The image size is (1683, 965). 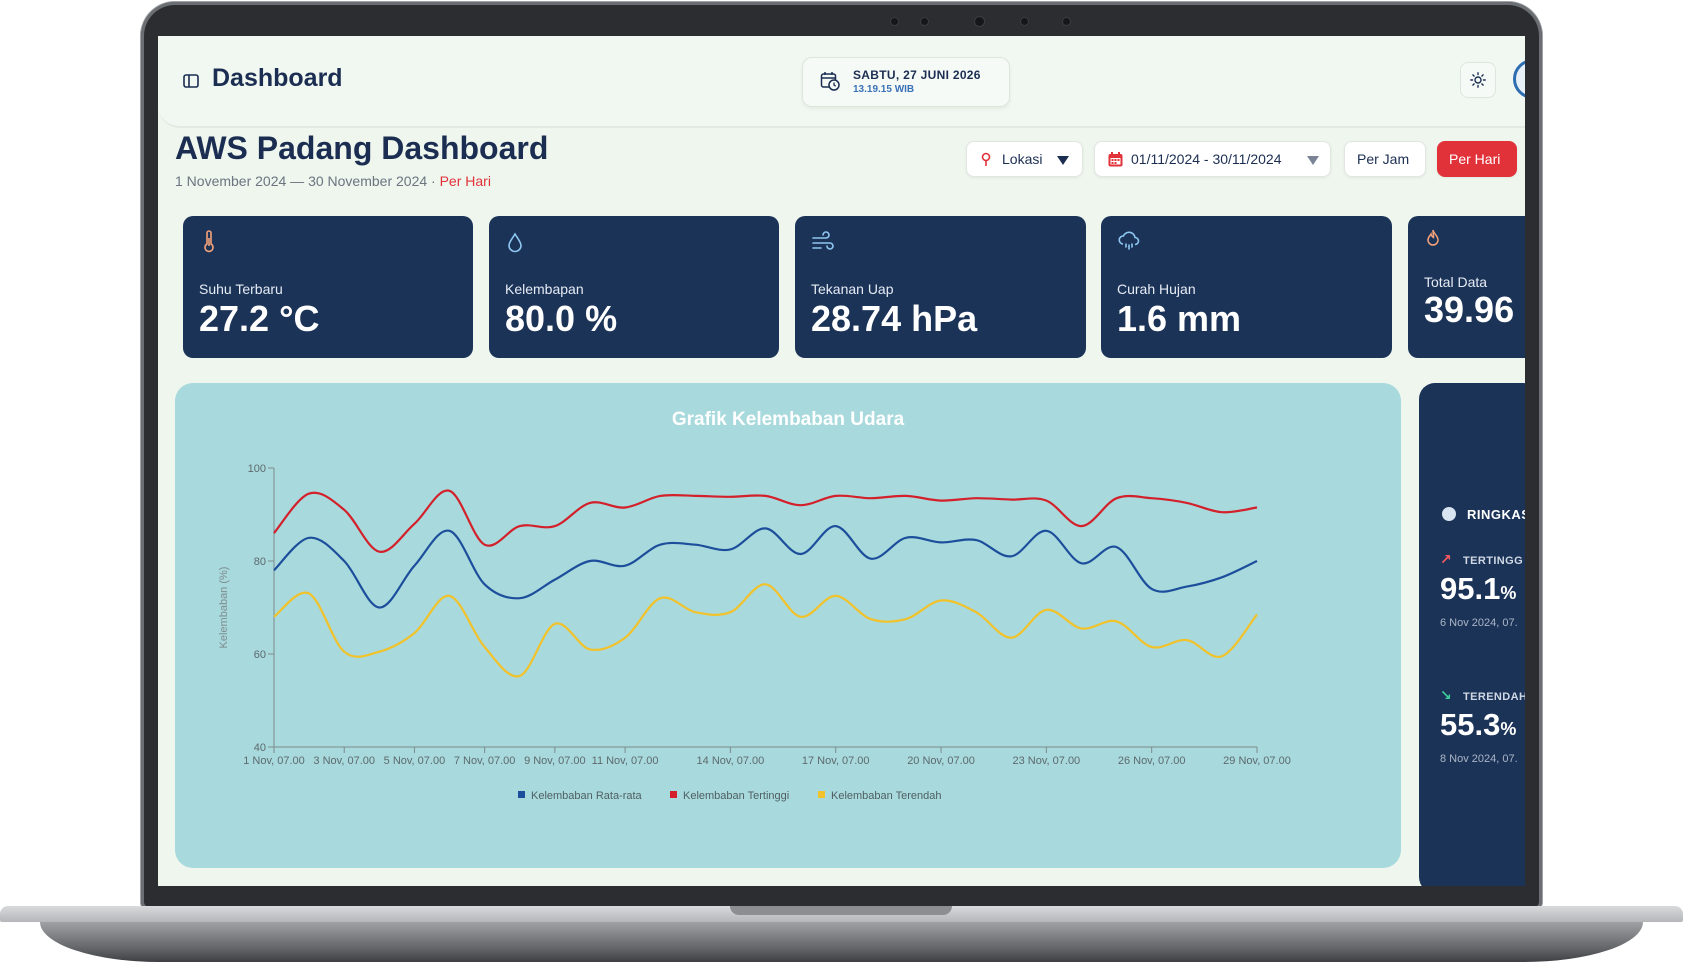 I want to click on theme-toggle-button, so click(x=1478, y=80).